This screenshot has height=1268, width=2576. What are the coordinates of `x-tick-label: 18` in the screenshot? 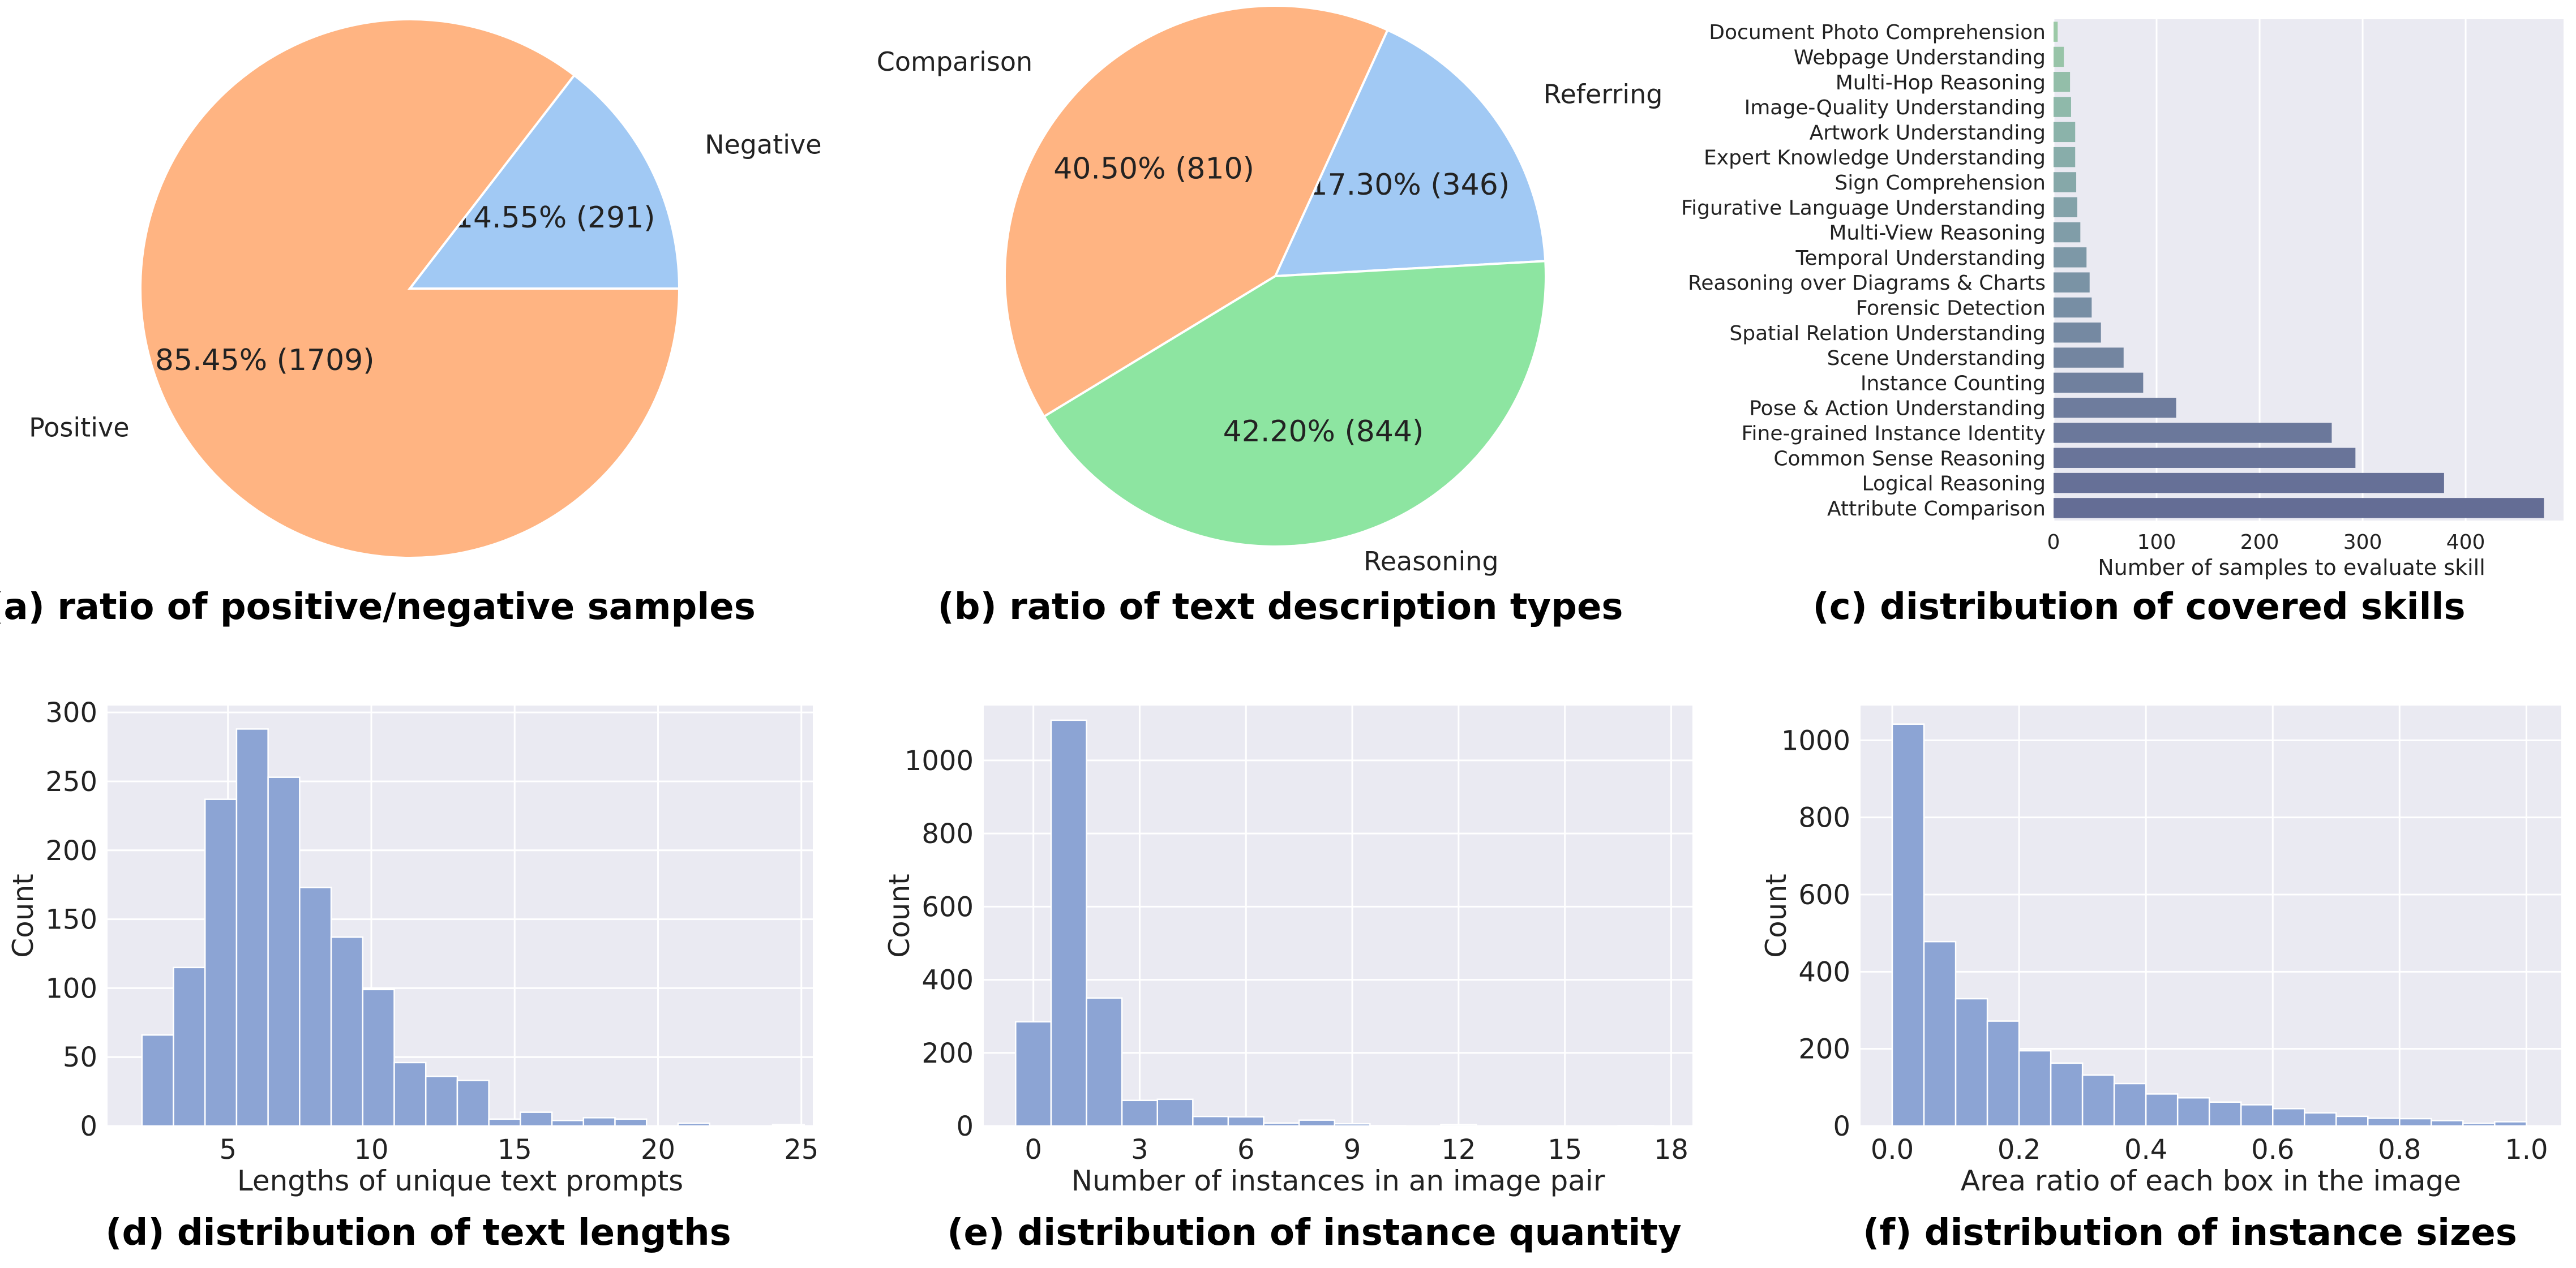 It's located at (1671, 1150).